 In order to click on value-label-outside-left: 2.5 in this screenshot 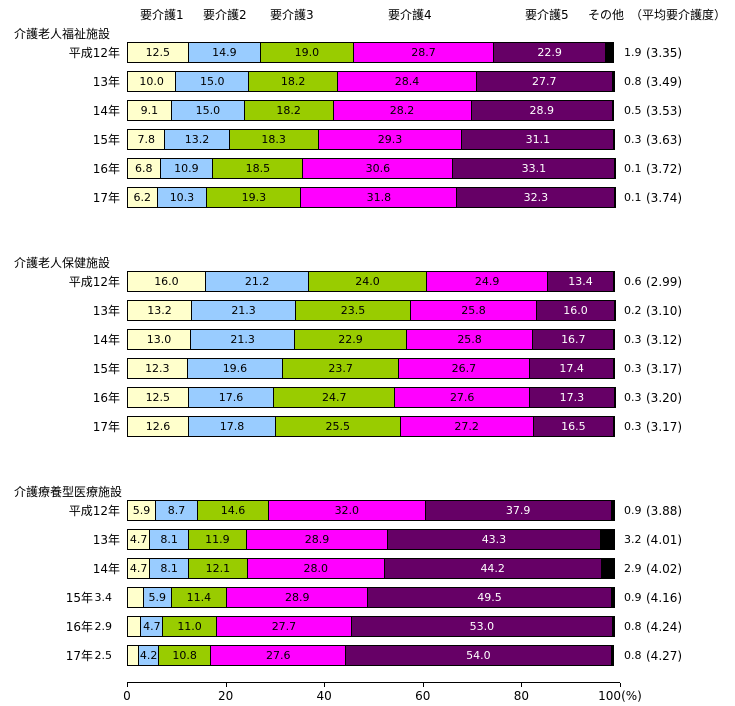, I will do `click(103, 655)`.